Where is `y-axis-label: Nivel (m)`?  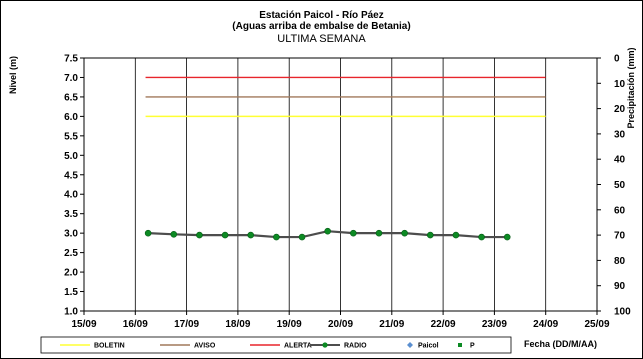
y-axis-label: Nivel (m) is located at coordinates (13, 75).